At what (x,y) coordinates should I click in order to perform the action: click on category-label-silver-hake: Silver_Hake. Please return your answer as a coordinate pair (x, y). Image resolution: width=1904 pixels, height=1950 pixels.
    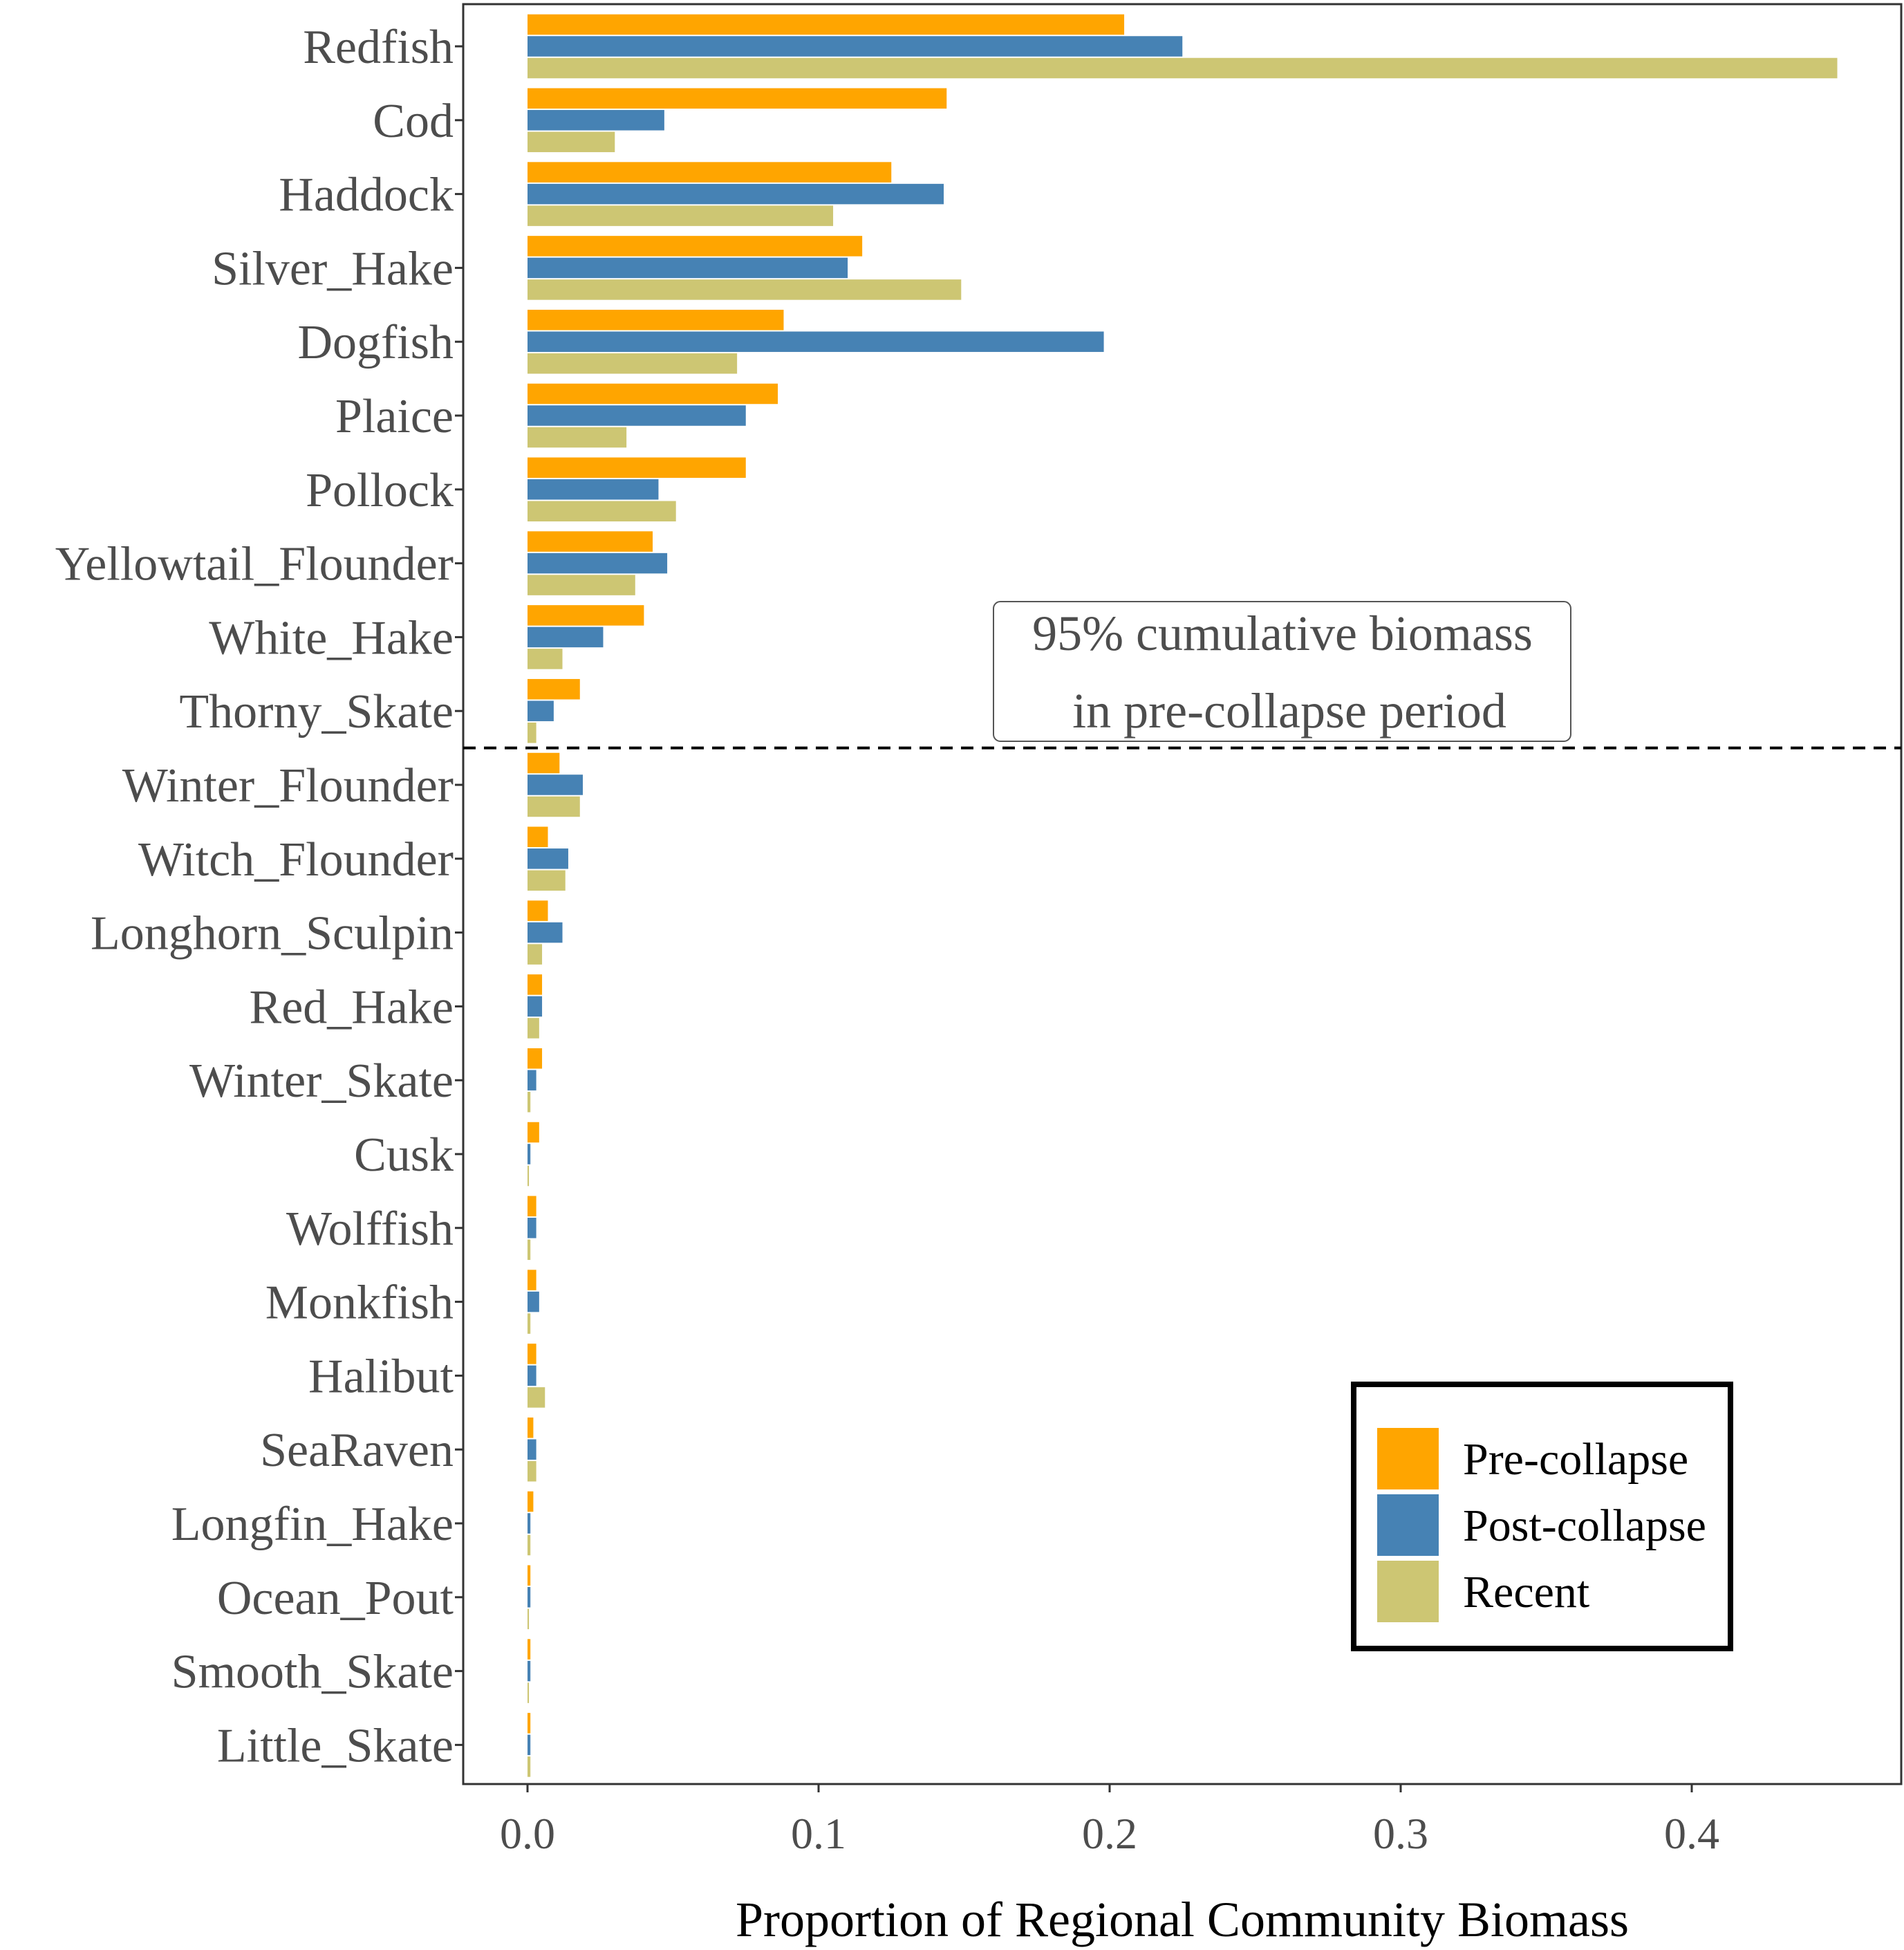
    Looking at the image, I should click on (333, 268).